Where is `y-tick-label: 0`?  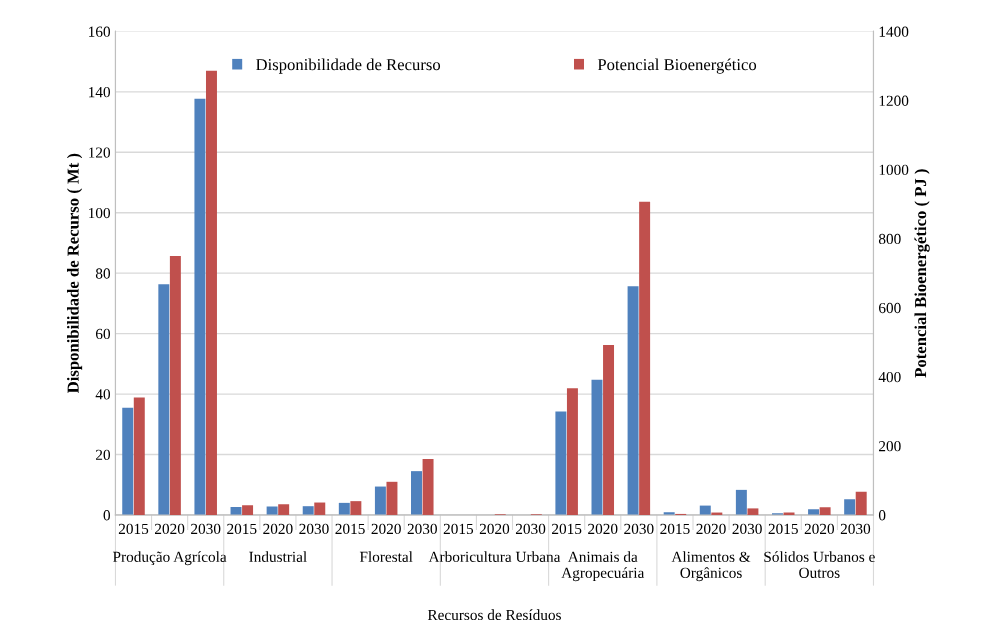
y-tick-label: 0 is located at coordinates (107, 515).